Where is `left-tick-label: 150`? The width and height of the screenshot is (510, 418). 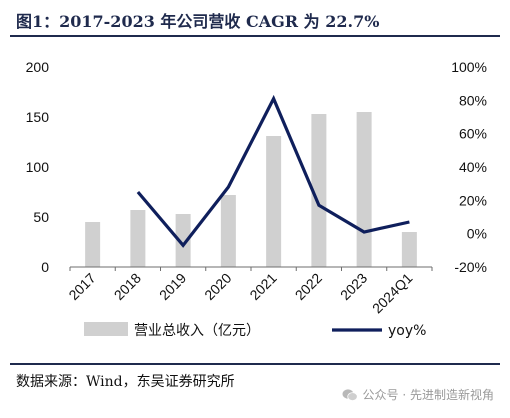 left-tick-label: 150 is located at coordinates (38, 117).